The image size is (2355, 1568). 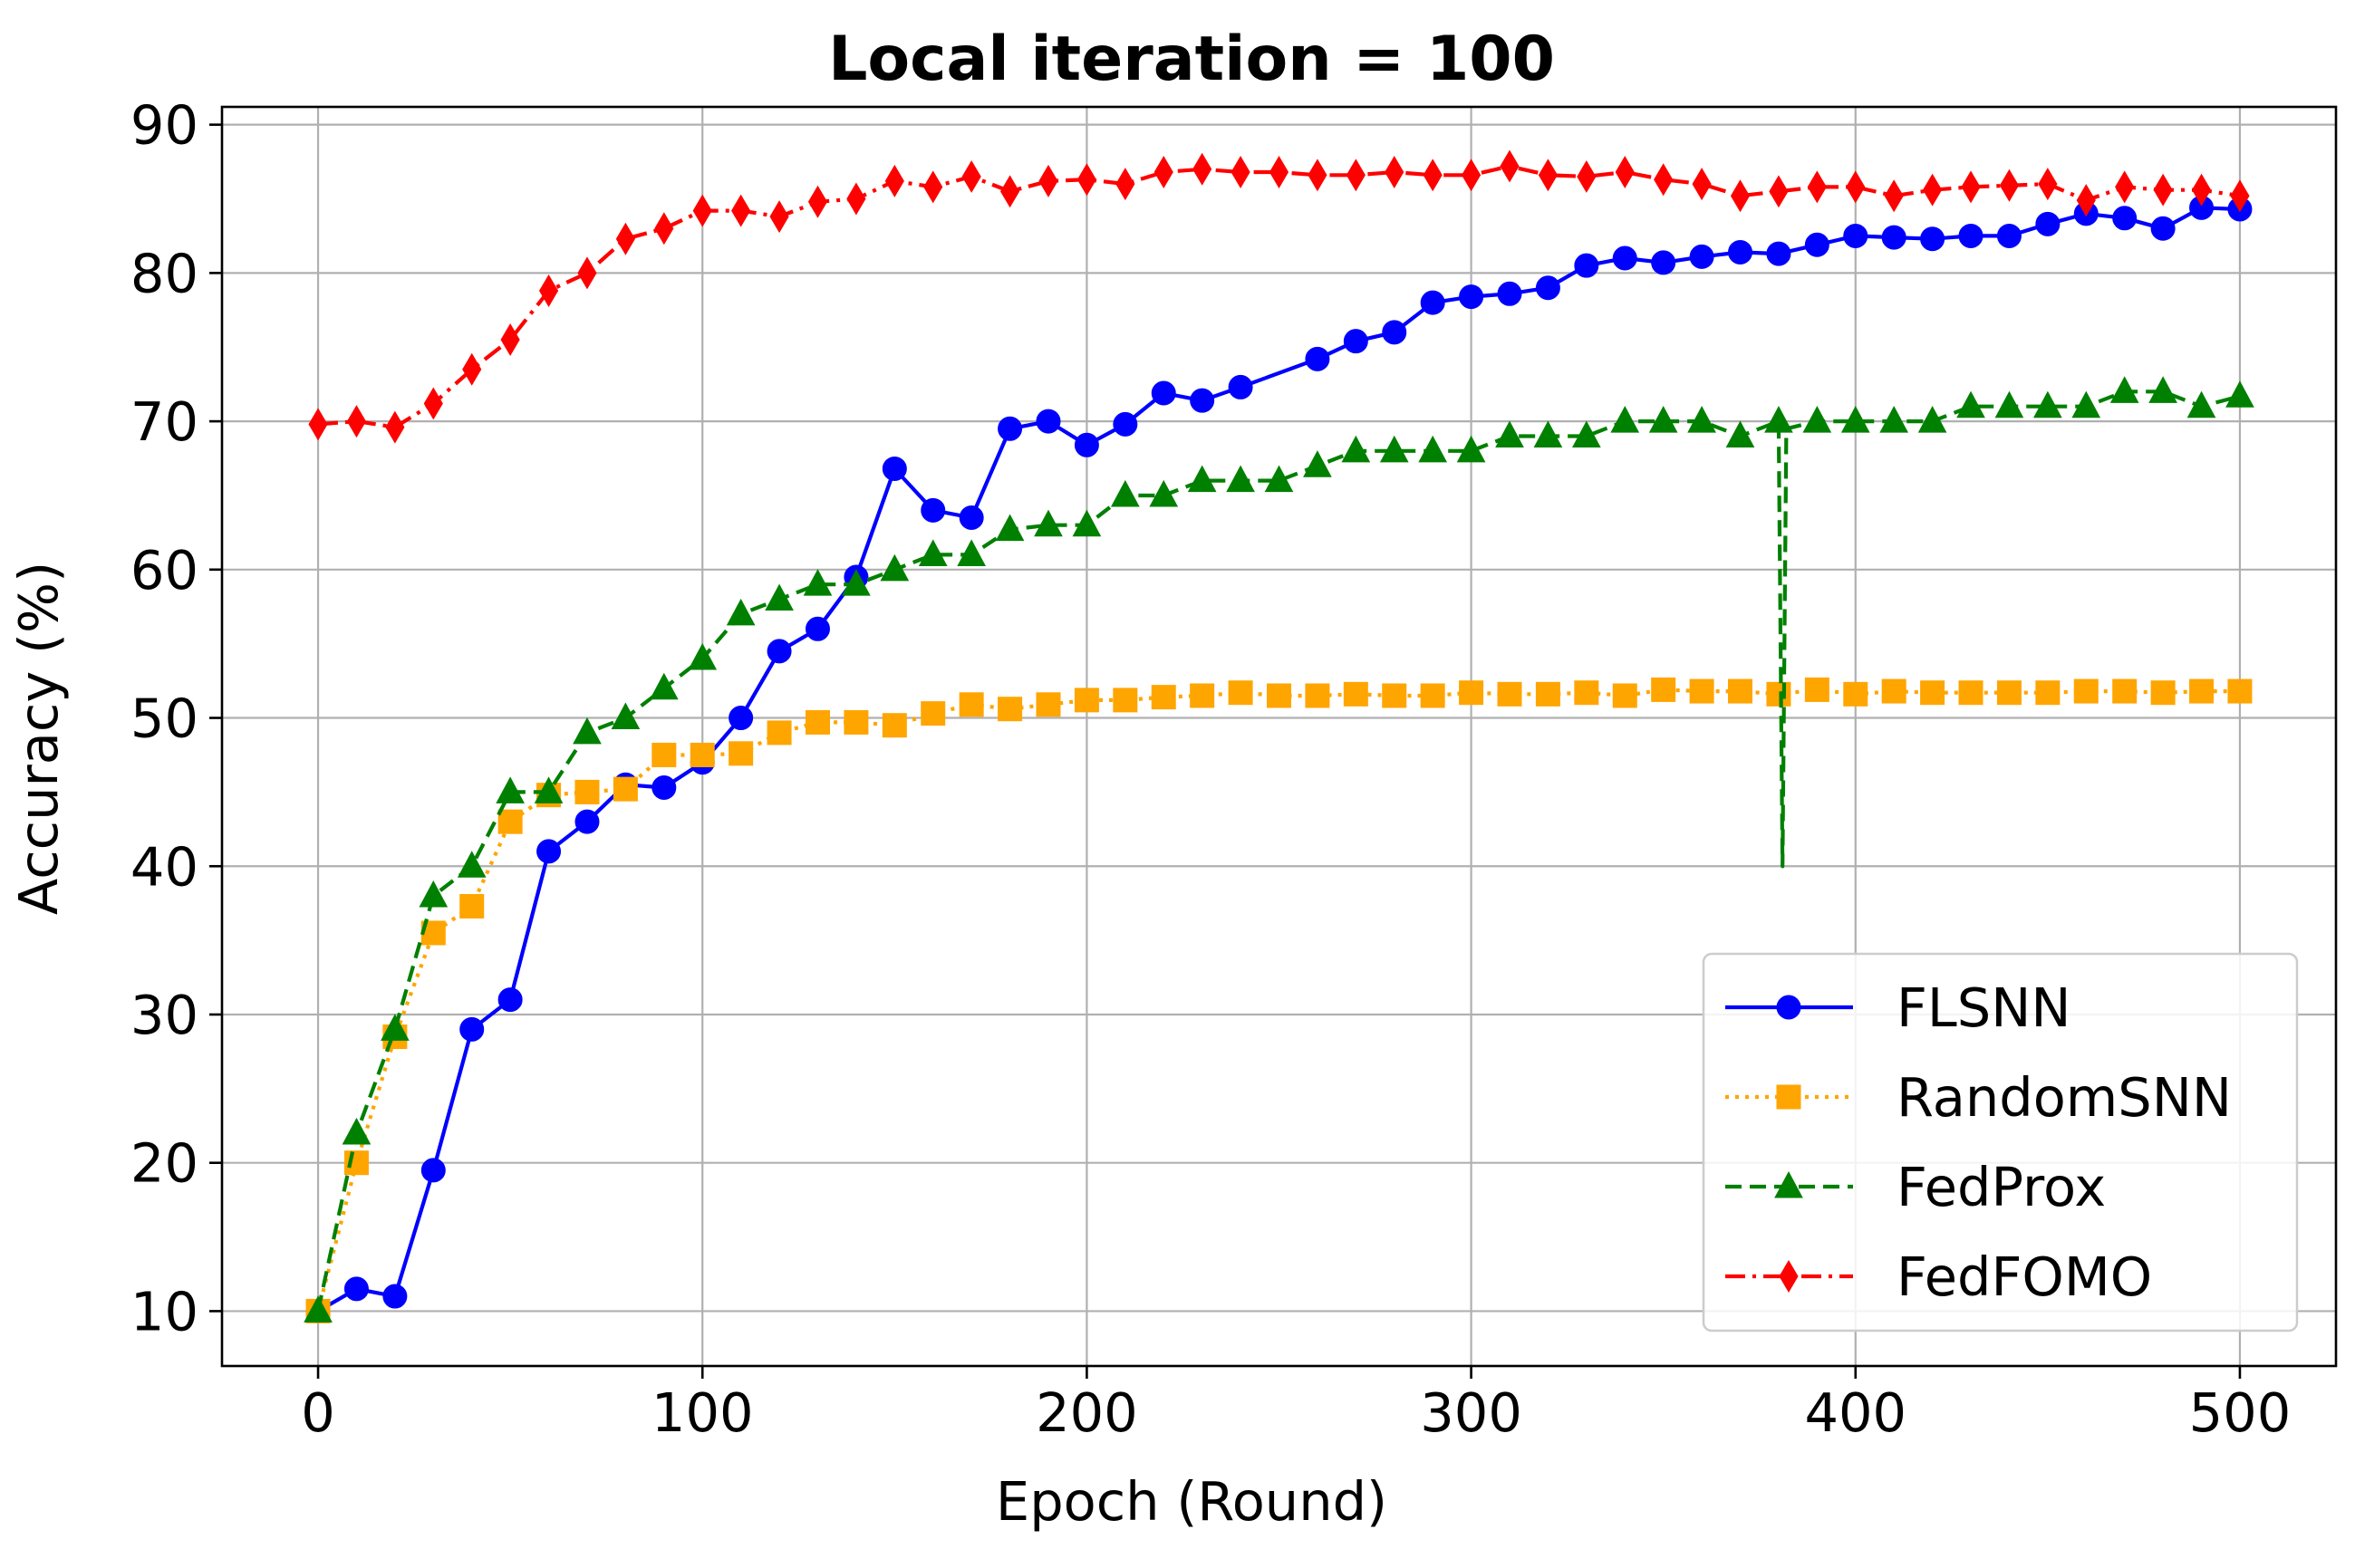 I want to click on x-tick-label-0: 0, so click(x=318, y=1412).